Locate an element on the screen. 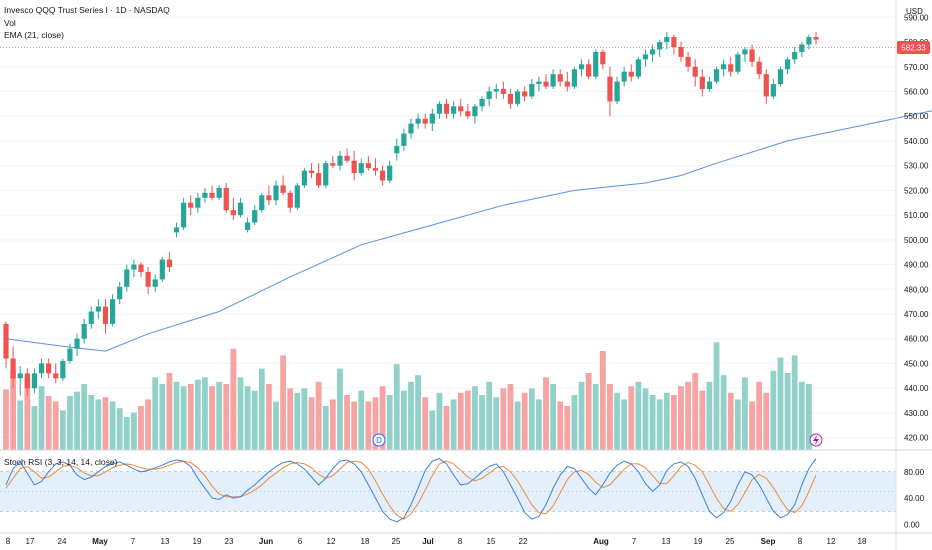 Image resolution: width=932 pixels, height=550 pixels. time-tick-label: May is located at coordinates (100, 541).